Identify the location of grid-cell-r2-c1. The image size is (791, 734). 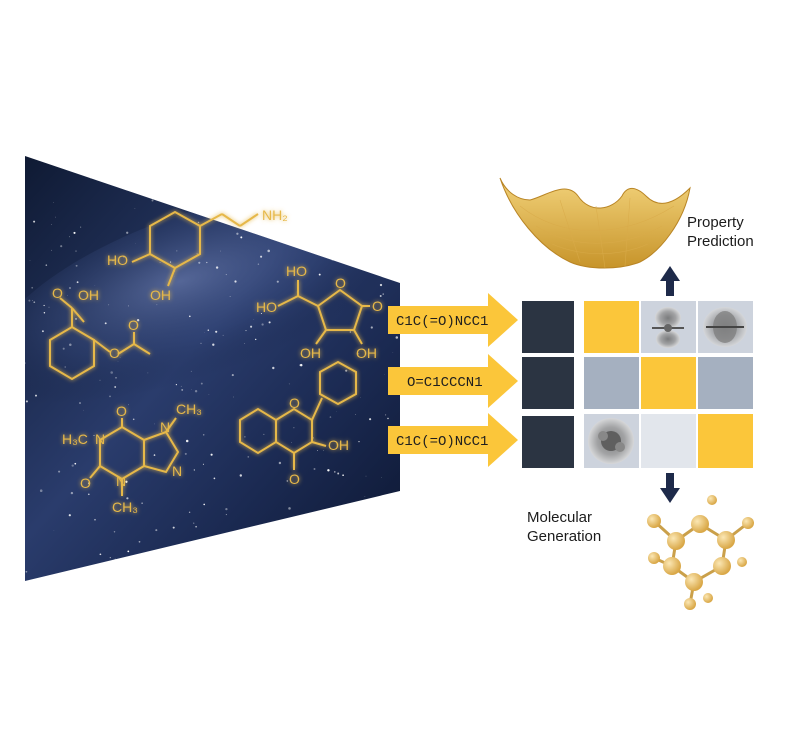
(548, 383).